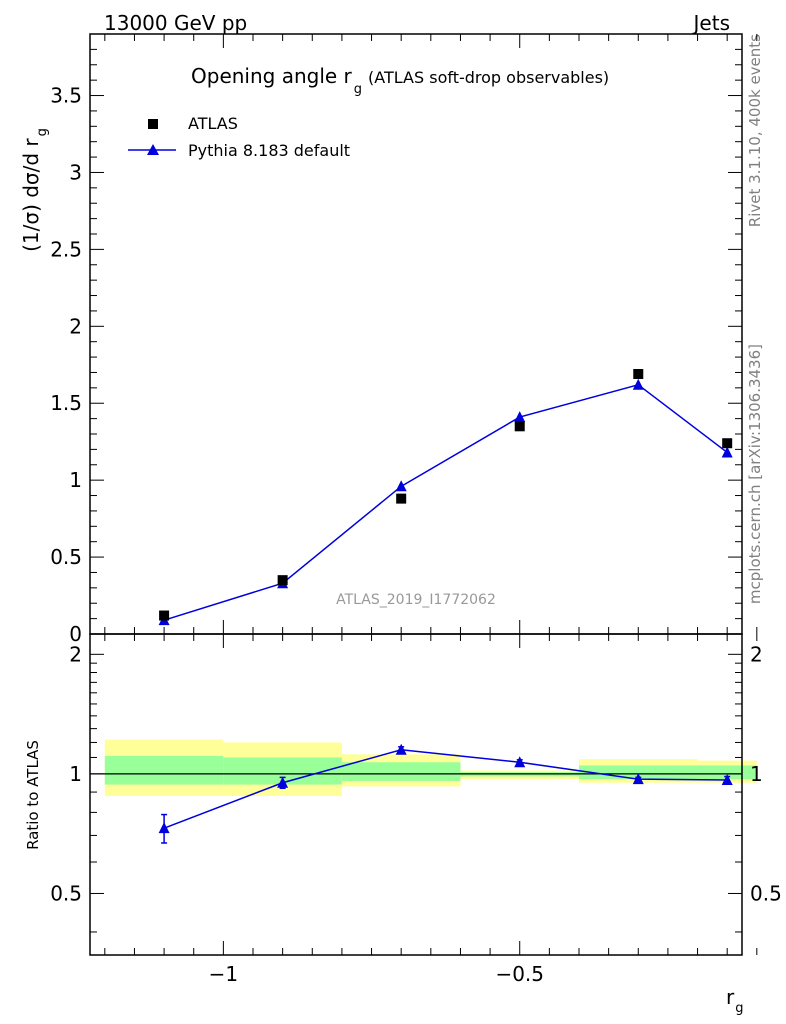 The image size is (786, 1024). I want to click on svg-text: (1/σ) dσ/d rg, so click(34, 190).